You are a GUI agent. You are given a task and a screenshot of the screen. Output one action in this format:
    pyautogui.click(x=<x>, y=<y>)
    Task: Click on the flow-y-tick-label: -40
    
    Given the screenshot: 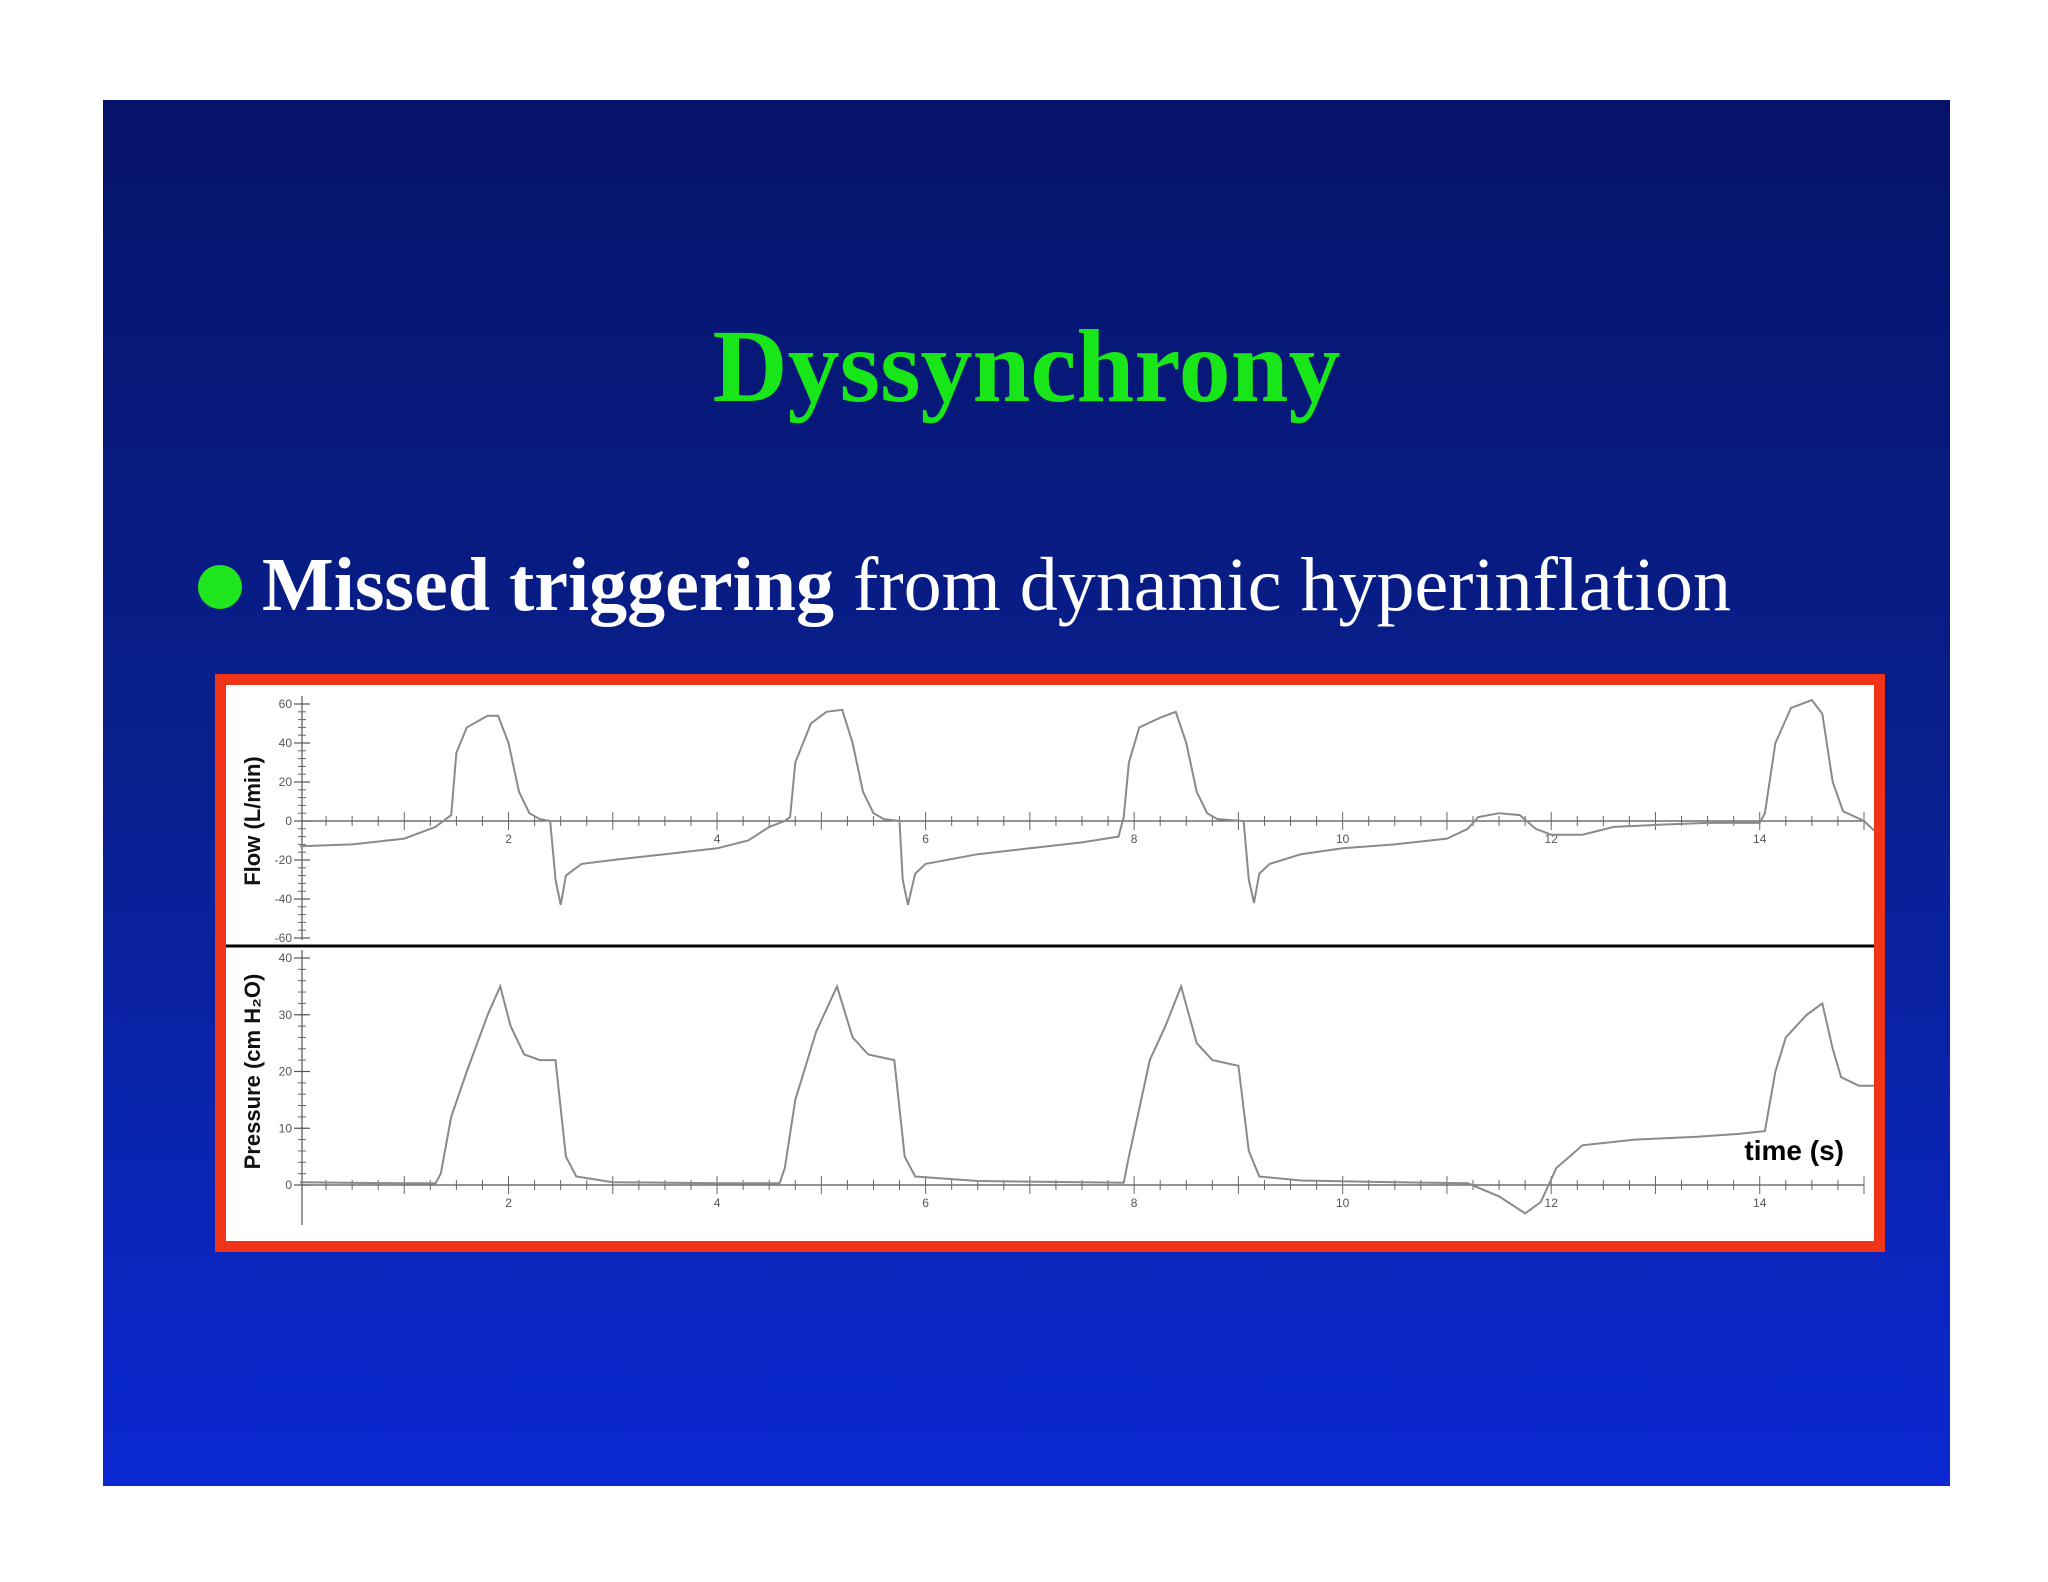 What is the action you would take?
    pyautogui.click(x=284, y=899)
    